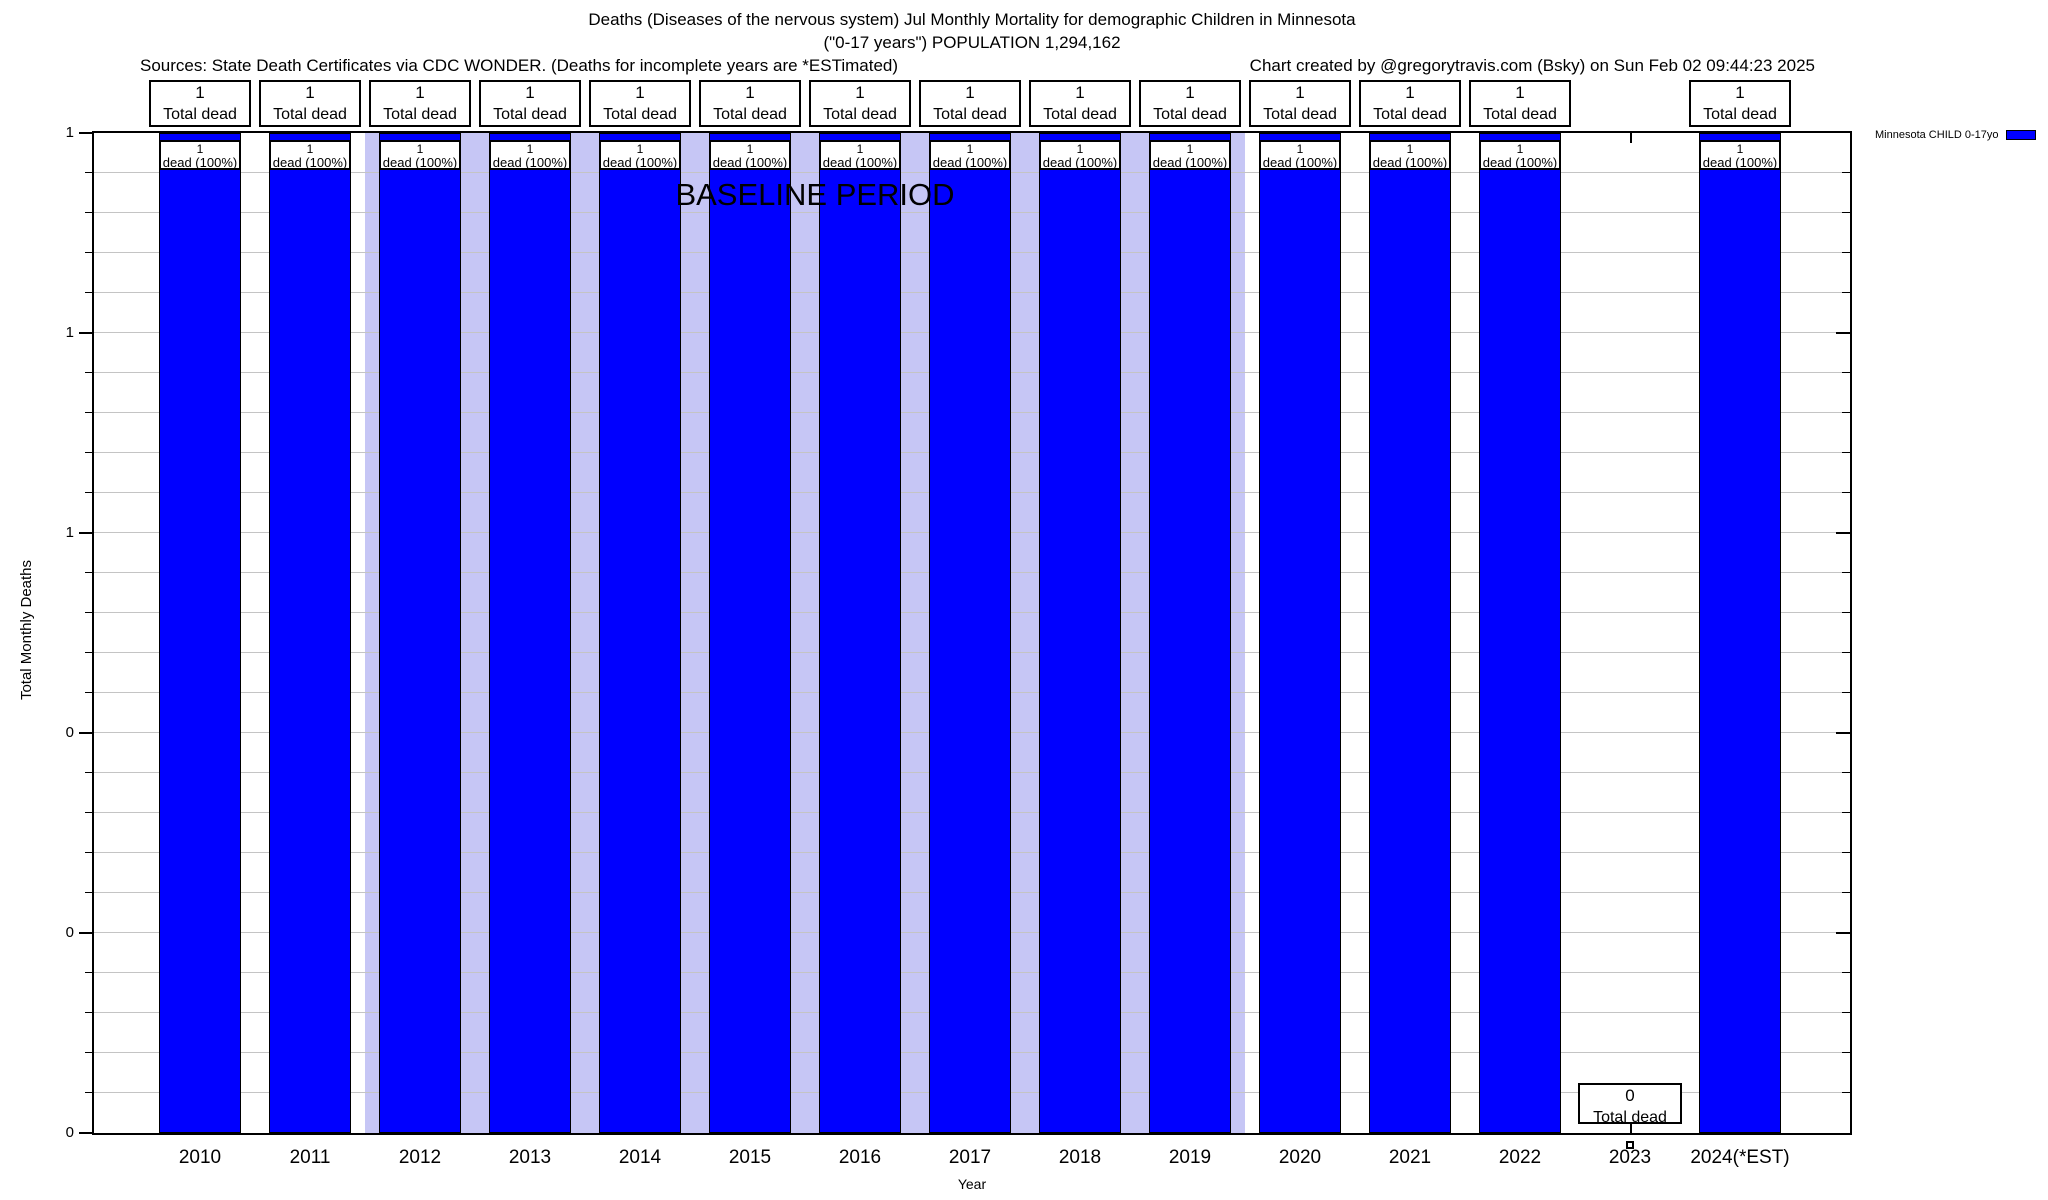  I want to click on x-tick-label-2024(*EST): 2024(*EST), so click(1740, 1157).